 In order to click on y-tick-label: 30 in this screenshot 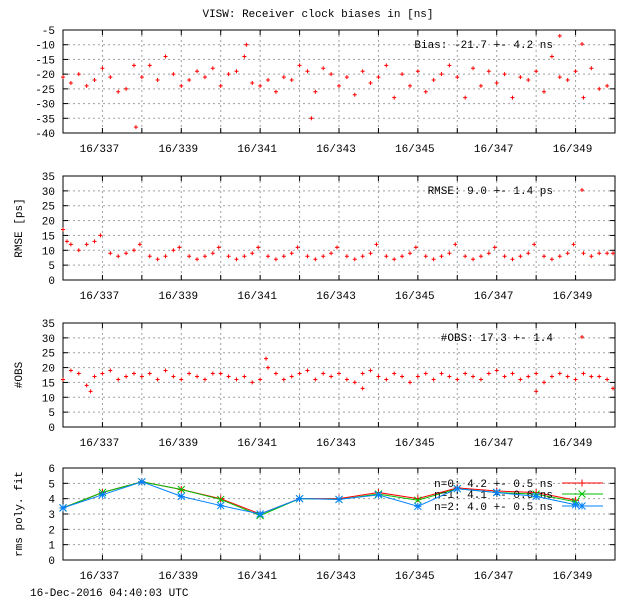, I will do `click(48, 340)`.